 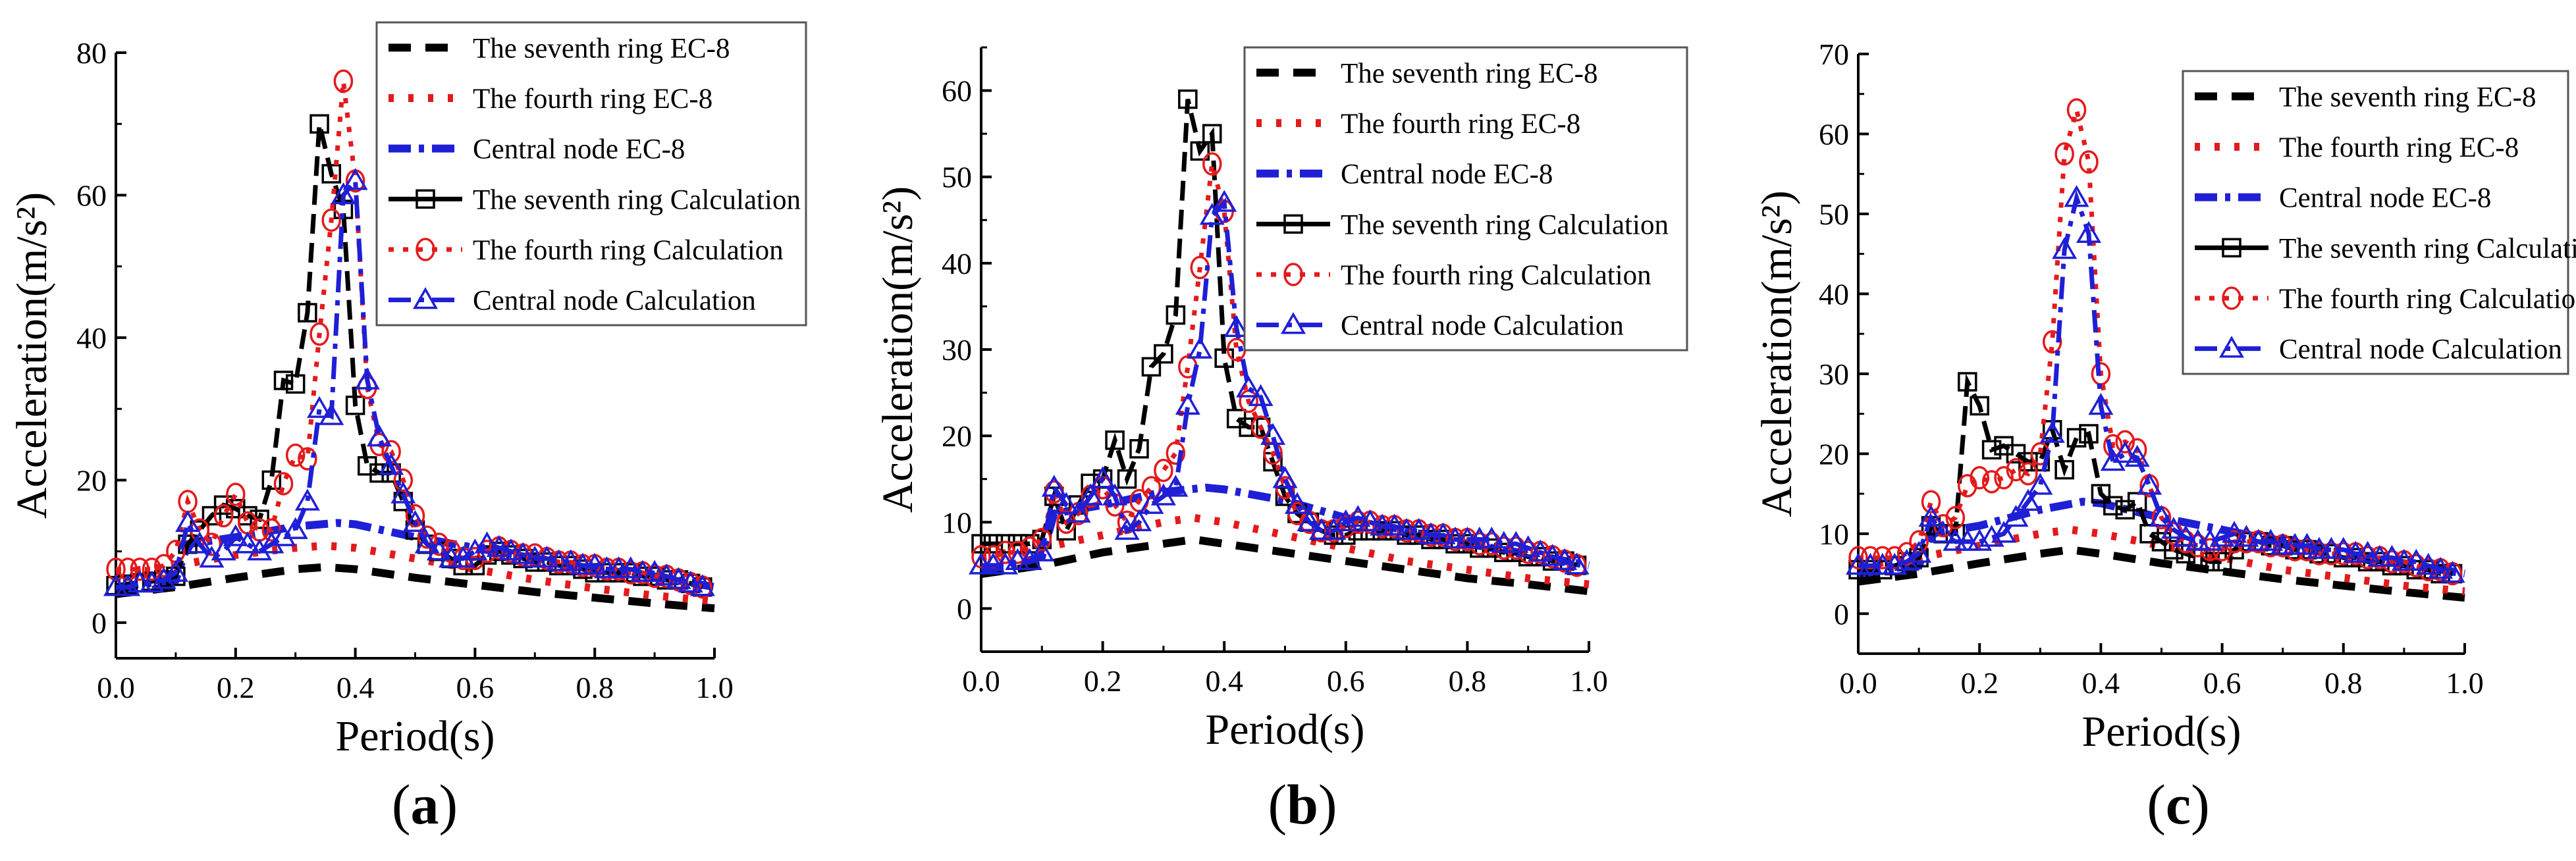 I want to click on y-tick-label: 10, so click(x=1834, y=534).